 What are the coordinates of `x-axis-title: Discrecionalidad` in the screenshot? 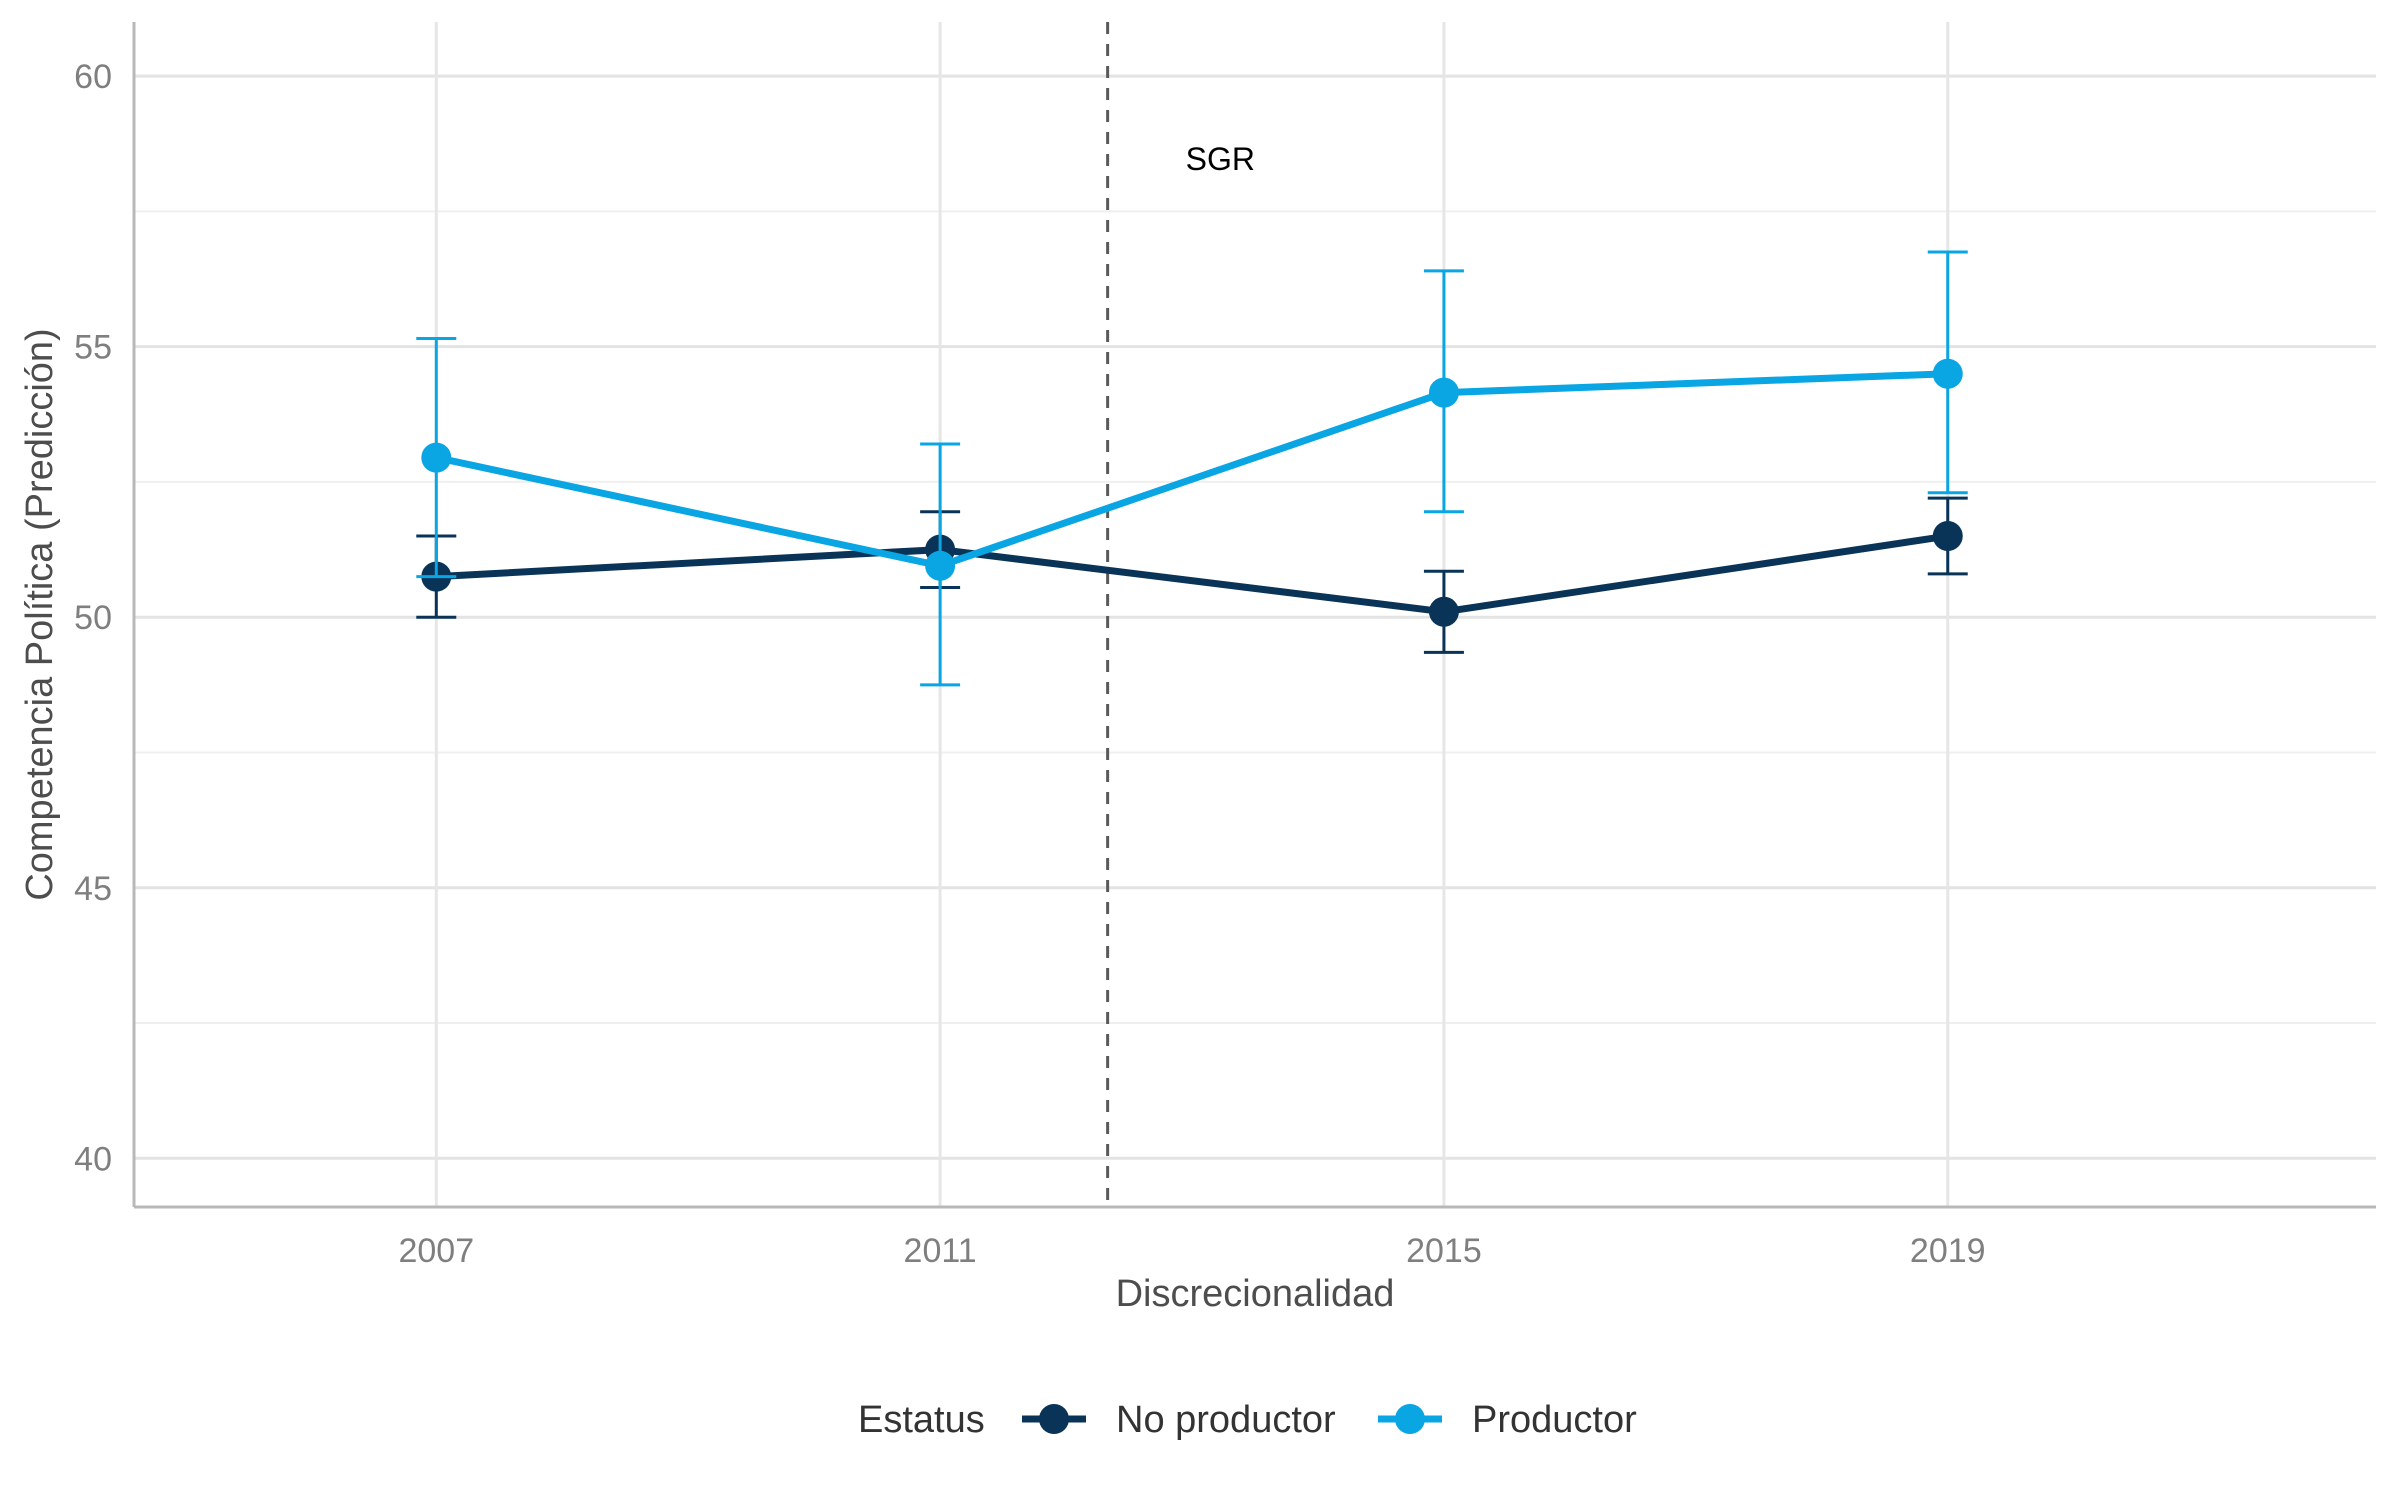 It's located at (1255, 1294).